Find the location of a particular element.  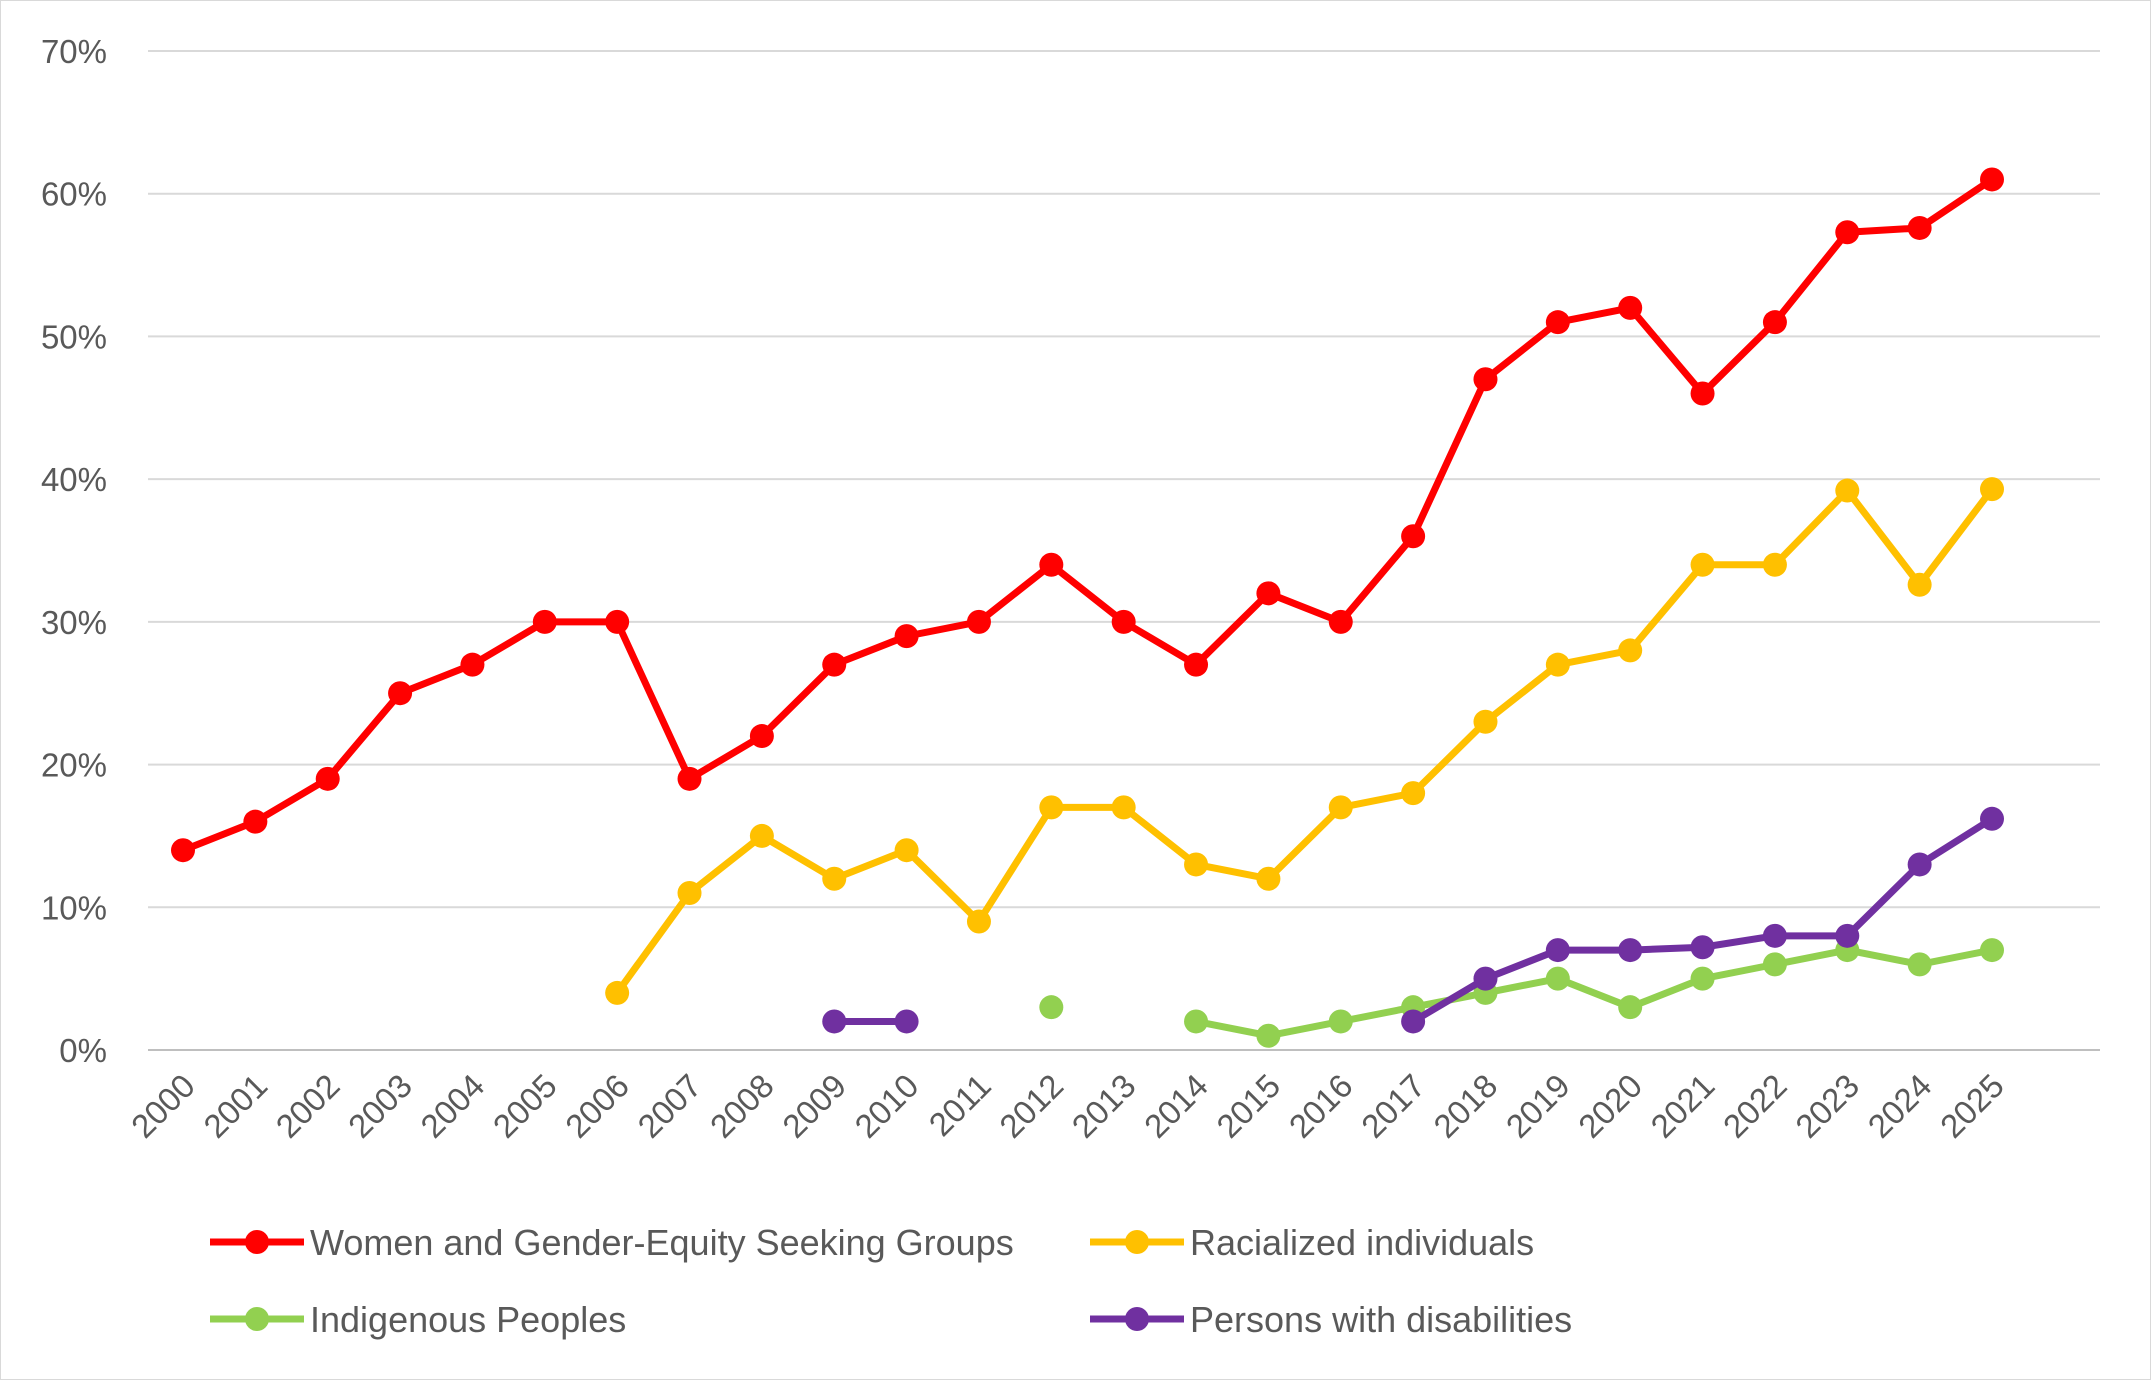

x-tick-label: 2025 is located at coordinates (1972, 1106).